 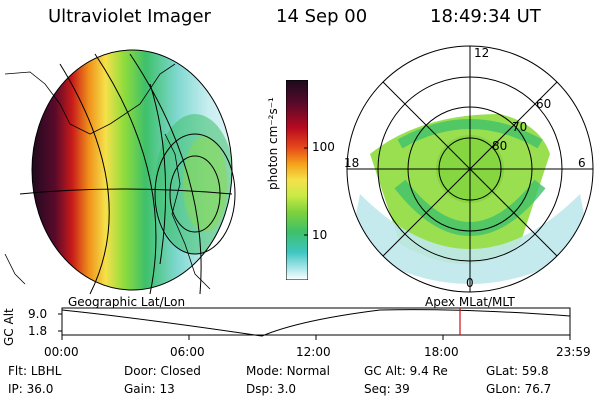 I want to click on polar-lat-80: 80, so click(x=500, y=146).